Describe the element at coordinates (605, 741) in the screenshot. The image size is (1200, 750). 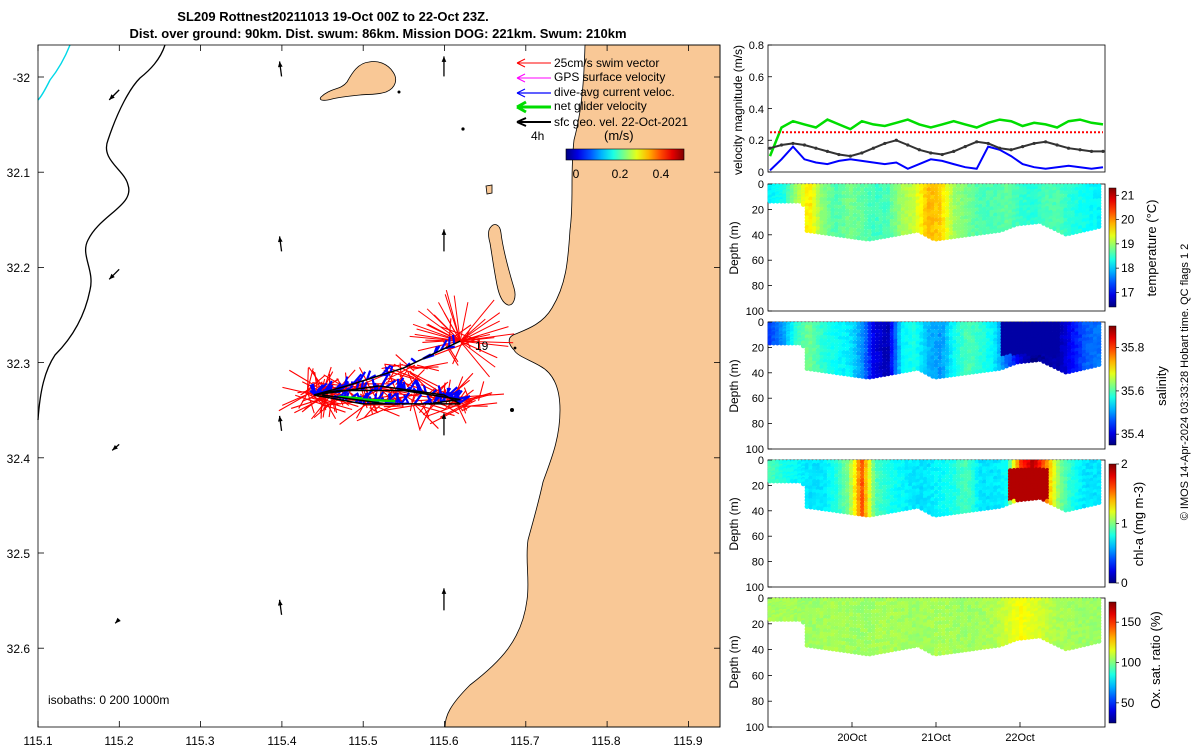
I see `map-xtick-8: 115.8` at that location.